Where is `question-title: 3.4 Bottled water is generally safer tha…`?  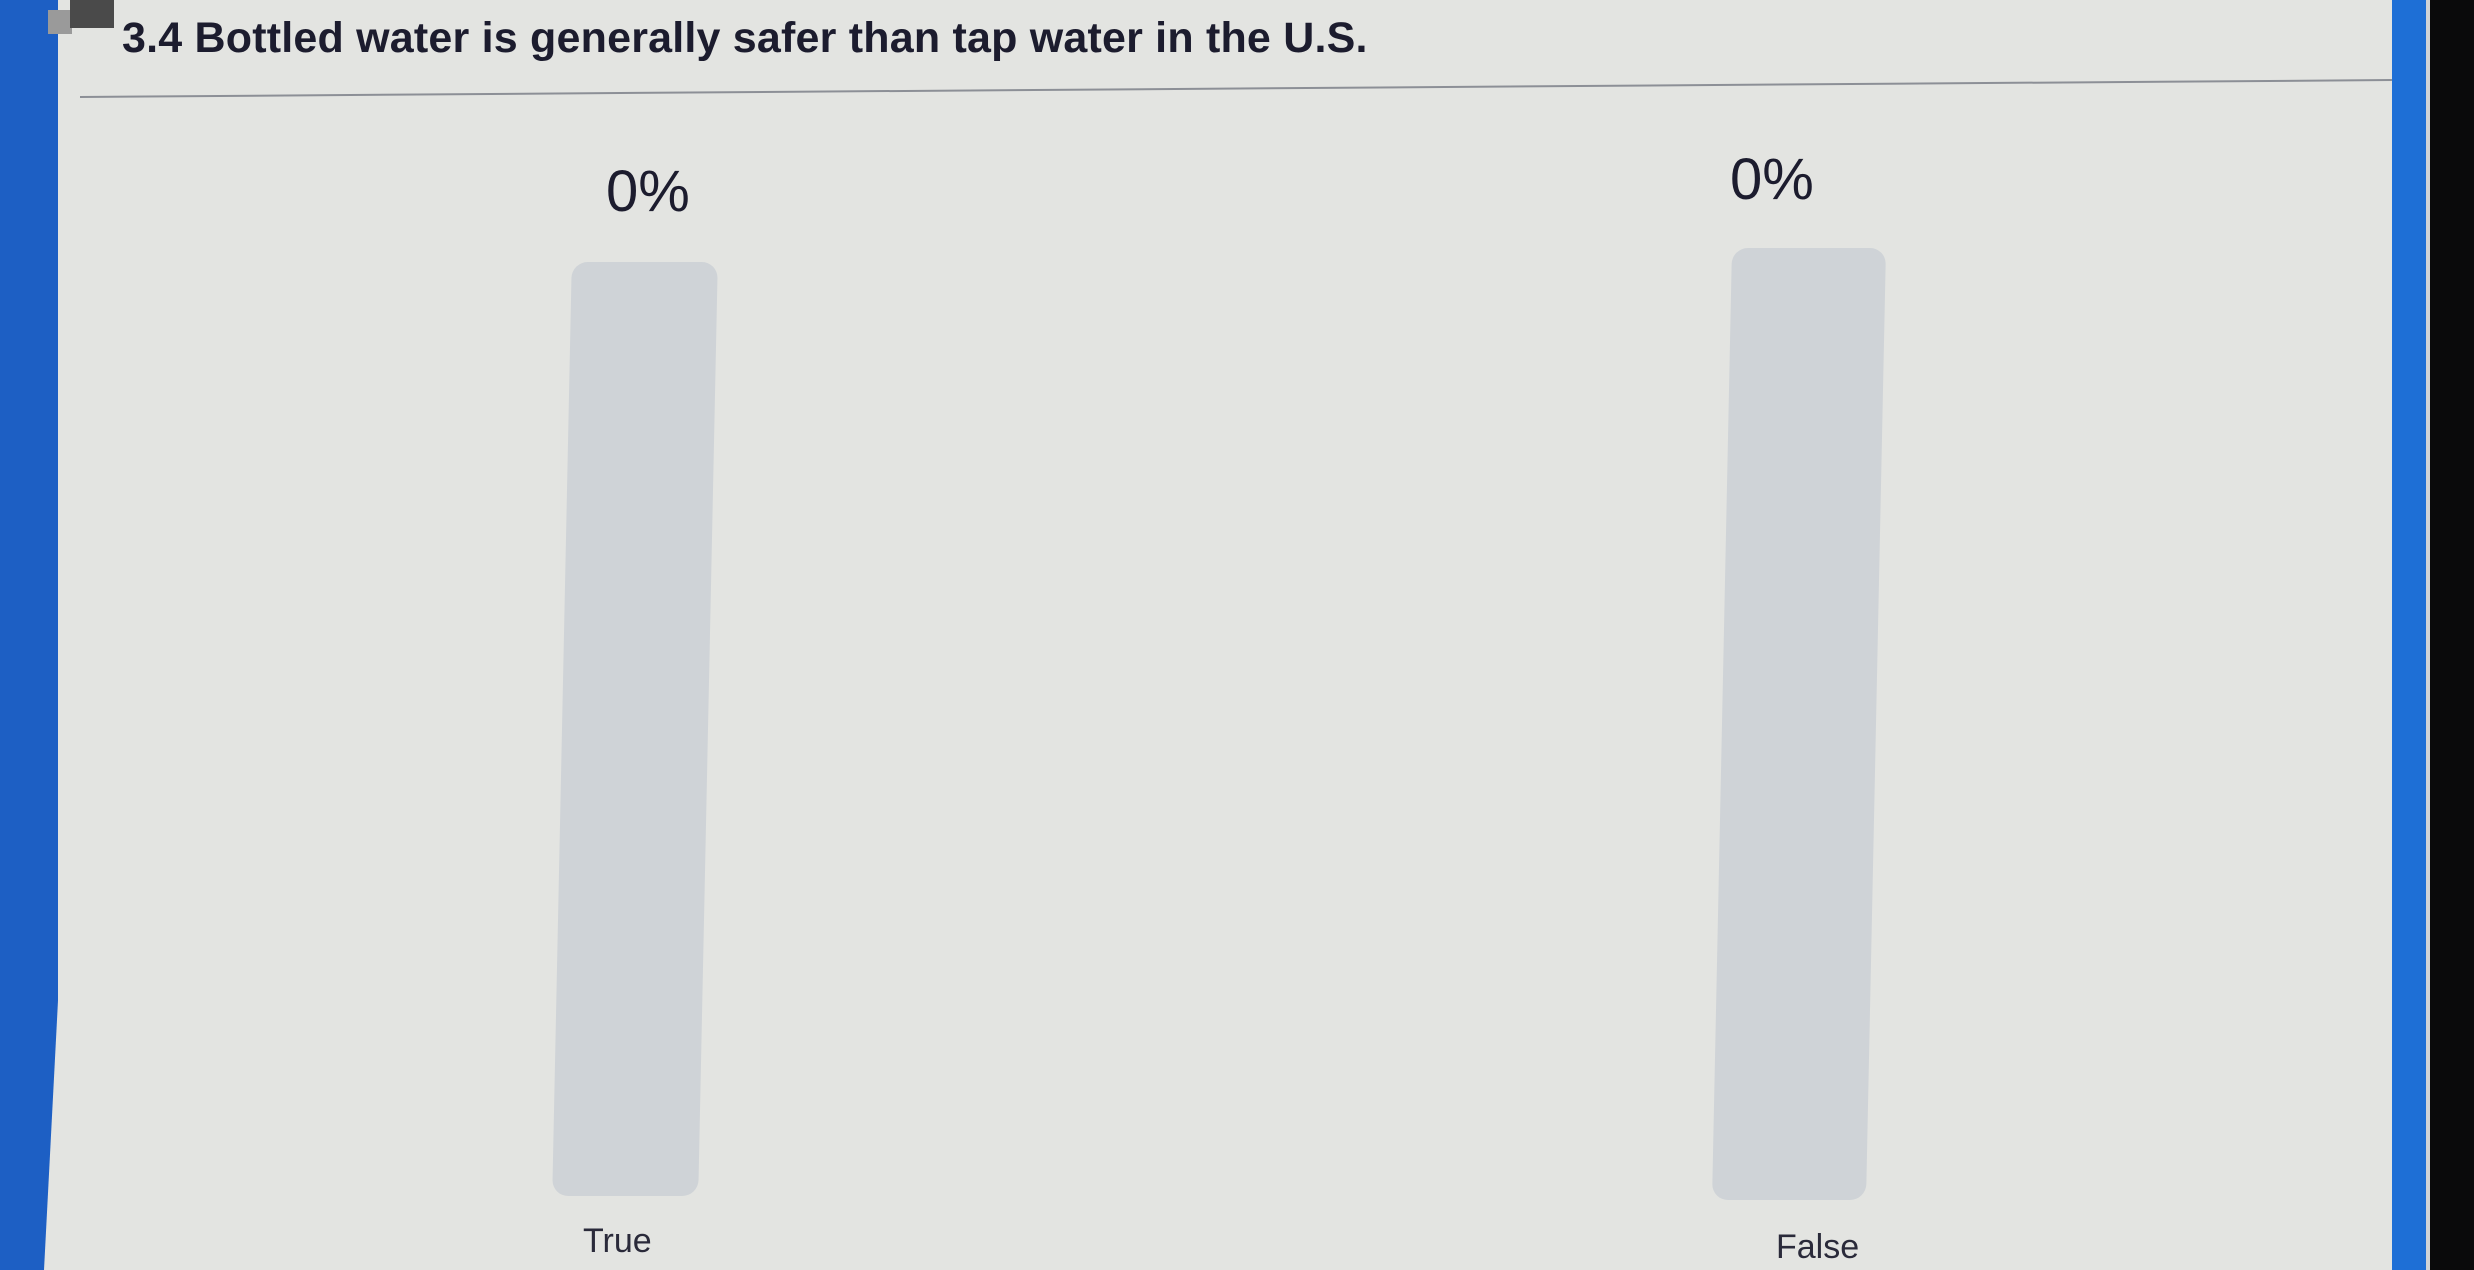 question-title: 3.4 Bottled water is generally safer tha… is located at coordinates (745, 38).